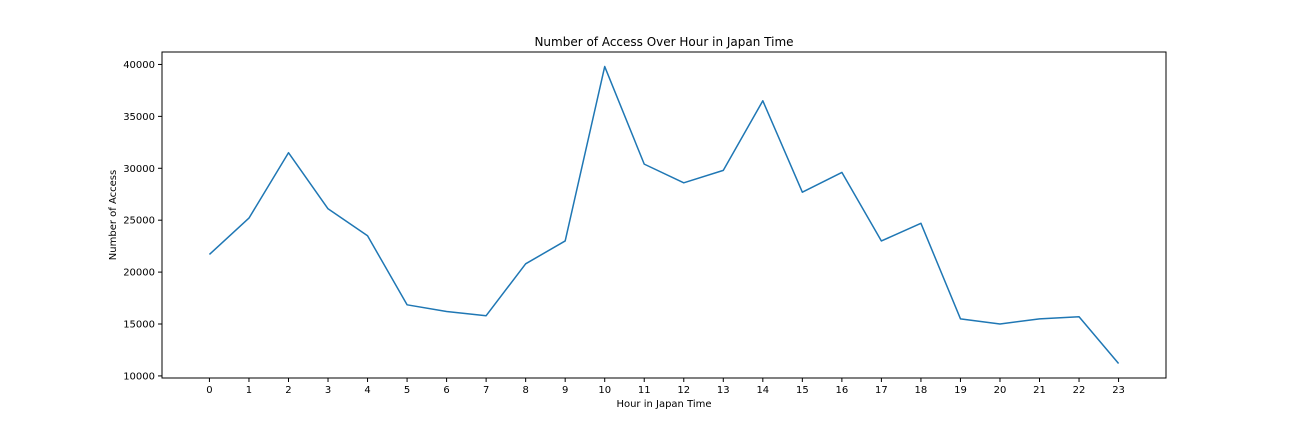 This screenshot has width=1296, height=432. What do you see at coordinates (663, 404) in the screenshot?
I see `x-axis-title: Hour in Japan Time` at bounding box center [663, 404].